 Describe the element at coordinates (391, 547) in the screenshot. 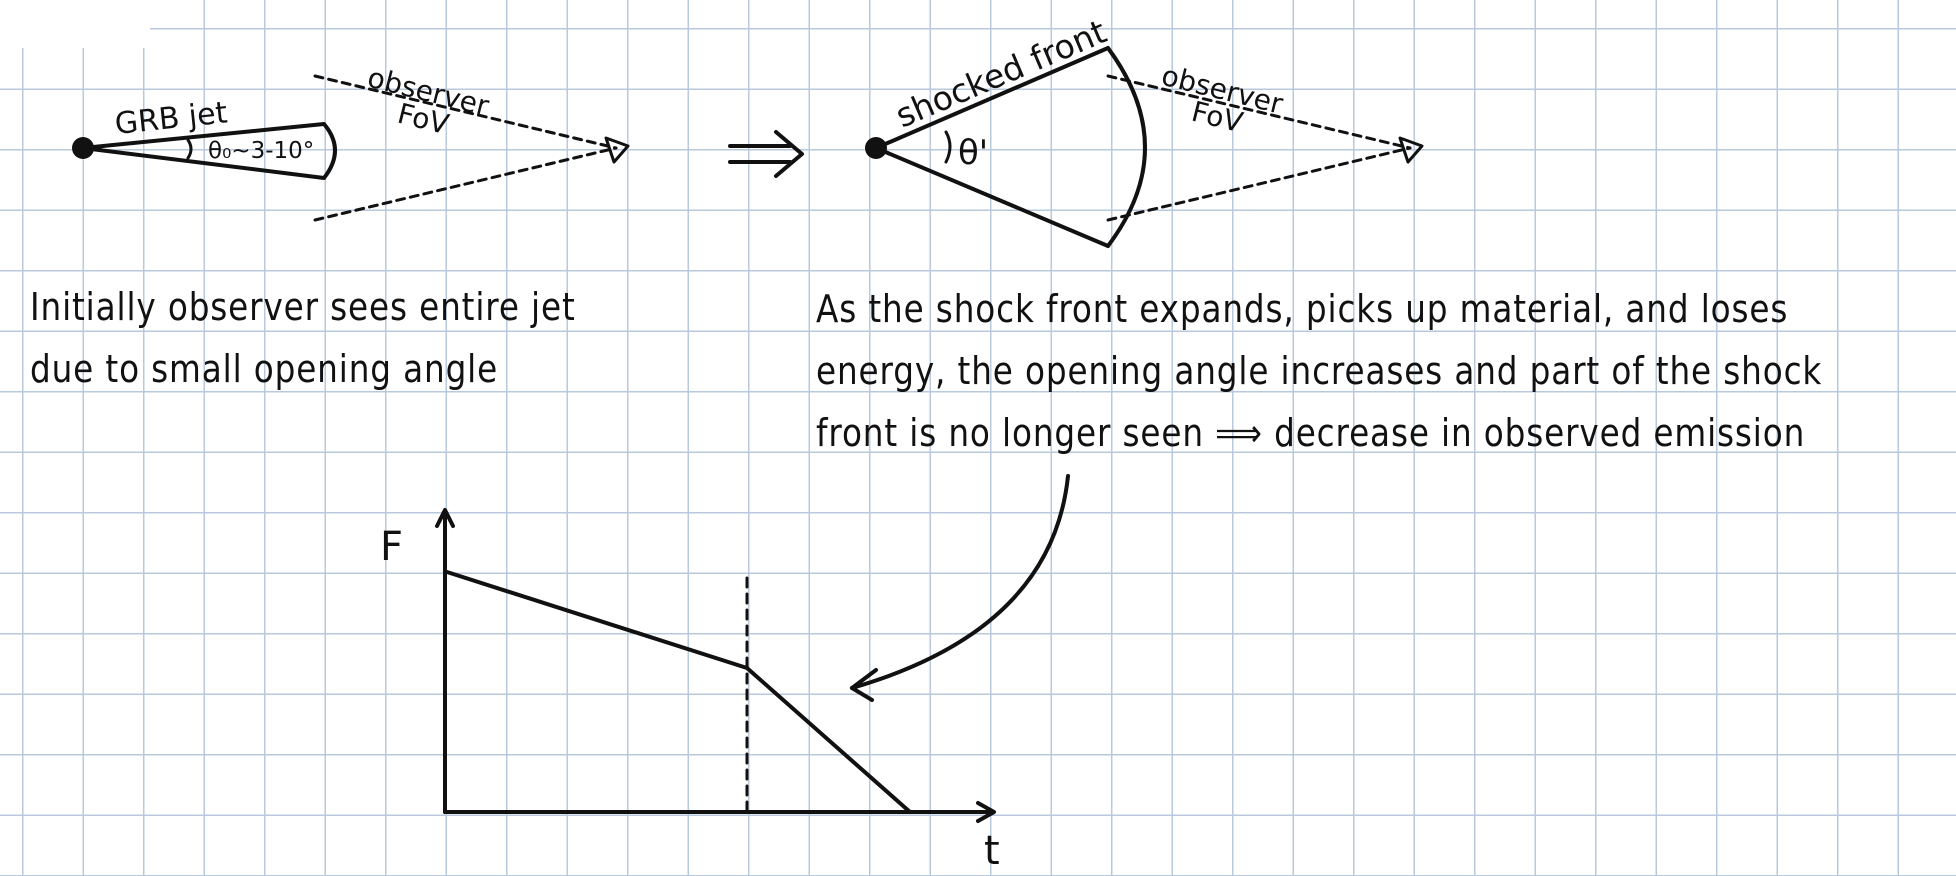

I see `y-axis-label: F` at that location.